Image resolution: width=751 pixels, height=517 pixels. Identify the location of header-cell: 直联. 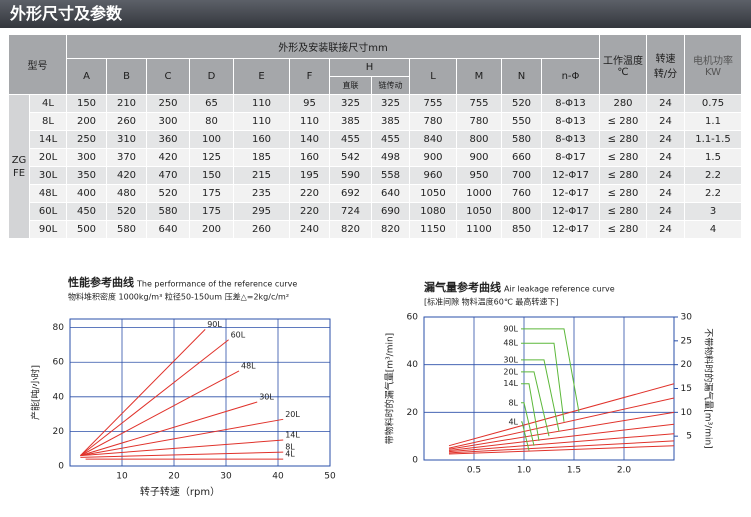
(350, 85).